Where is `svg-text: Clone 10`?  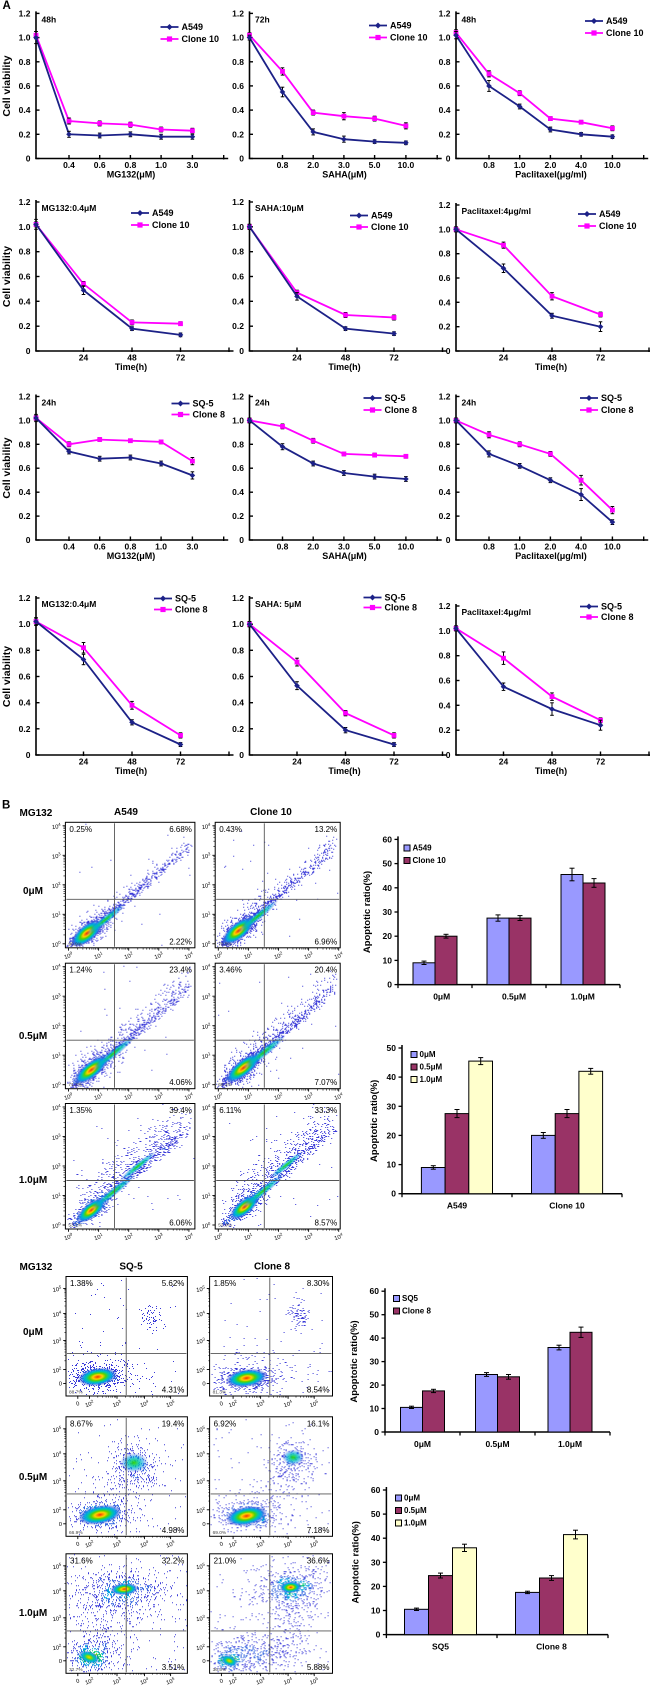 svg-text: Clone 10 is located at coordinates (625, 33).